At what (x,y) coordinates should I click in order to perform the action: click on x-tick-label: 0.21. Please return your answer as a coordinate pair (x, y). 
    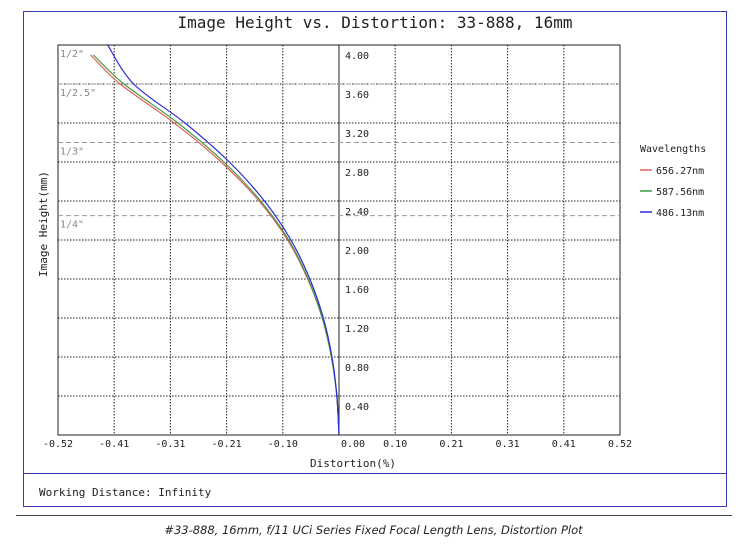
    Looking at the image, I should click on (451, 444).